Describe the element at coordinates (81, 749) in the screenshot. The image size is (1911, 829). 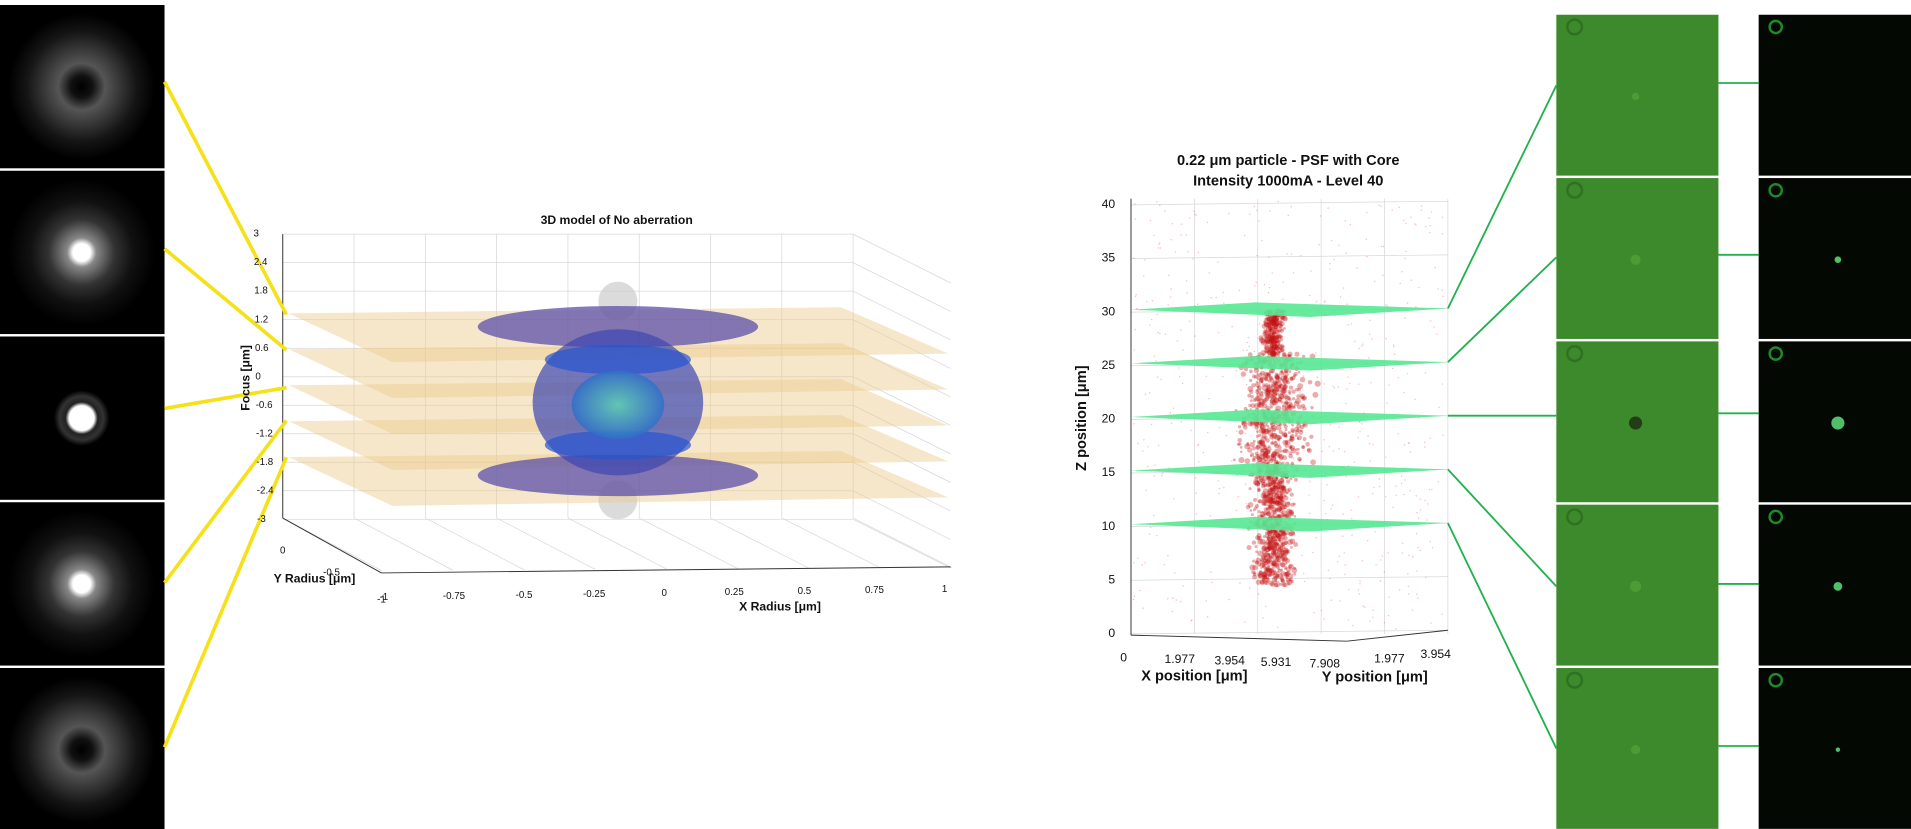
I see `psf-pattern` at that location.